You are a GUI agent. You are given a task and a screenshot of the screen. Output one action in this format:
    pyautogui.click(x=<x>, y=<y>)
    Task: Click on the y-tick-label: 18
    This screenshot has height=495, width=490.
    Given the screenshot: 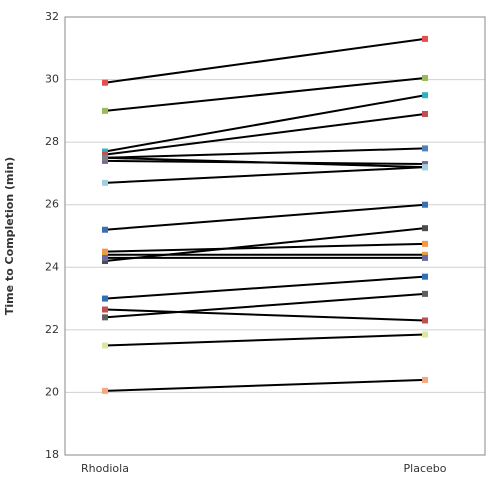 What is the action you would take?
    pyautogui.click(x=52, y=454)
    